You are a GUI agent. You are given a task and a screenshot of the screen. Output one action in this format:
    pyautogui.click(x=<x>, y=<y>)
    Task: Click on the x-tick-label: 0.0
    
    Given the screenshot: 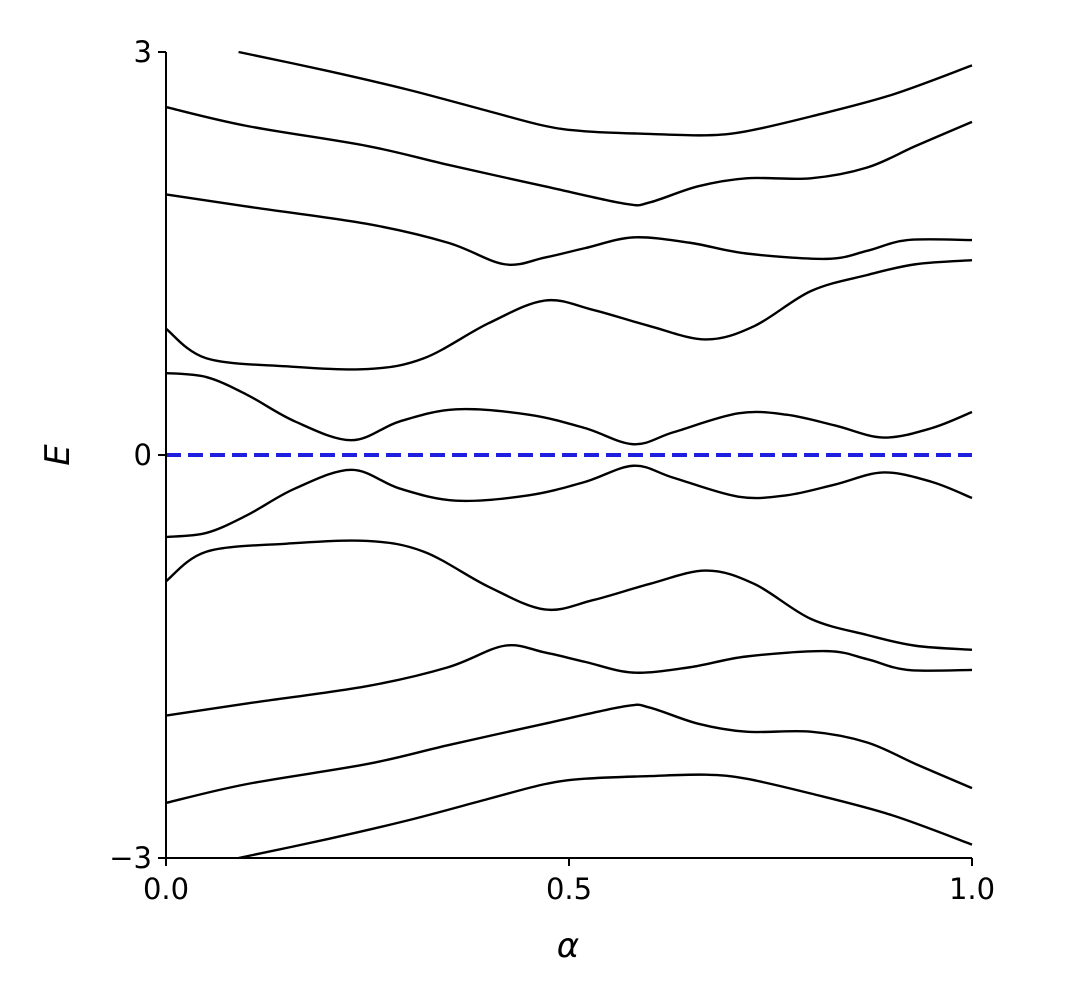 What is the action you would take?
    pyautogui.click(x=166, y=889)
    